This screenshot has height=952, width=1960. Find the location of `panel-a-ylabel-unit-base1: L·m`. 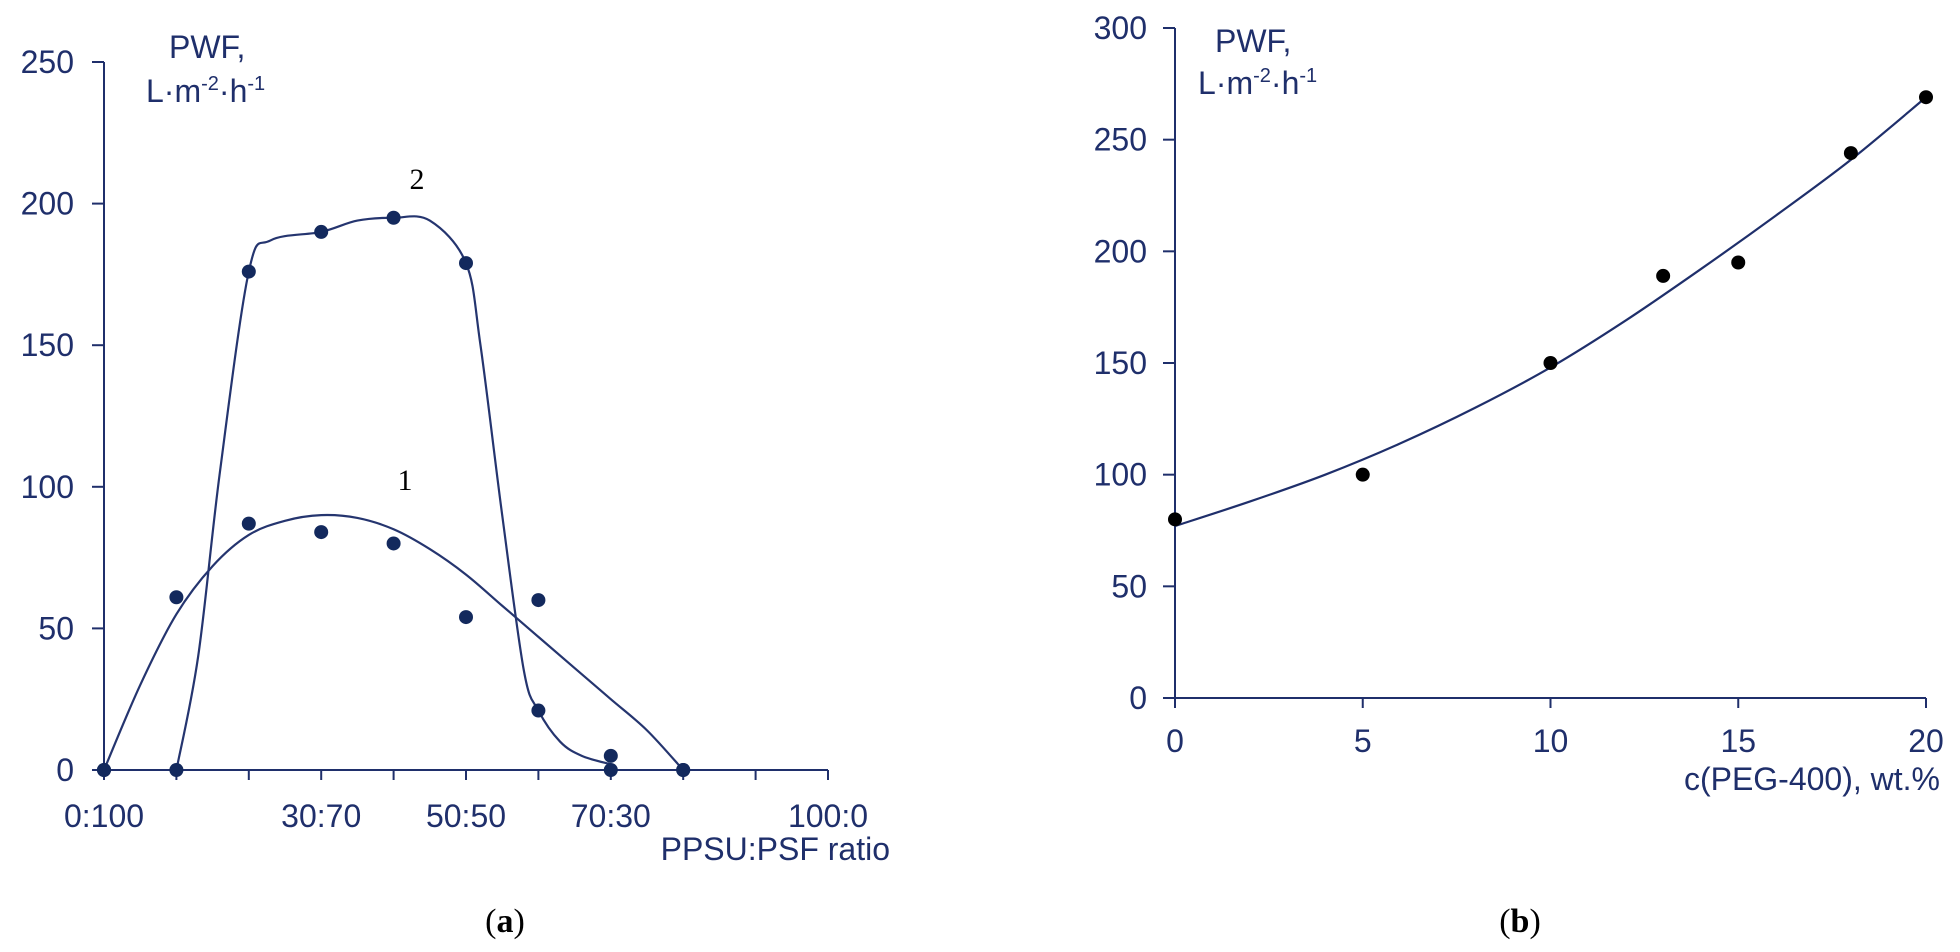

panel-a-ylabel-unit-base1: L·m is located at coordinates (173, 91).